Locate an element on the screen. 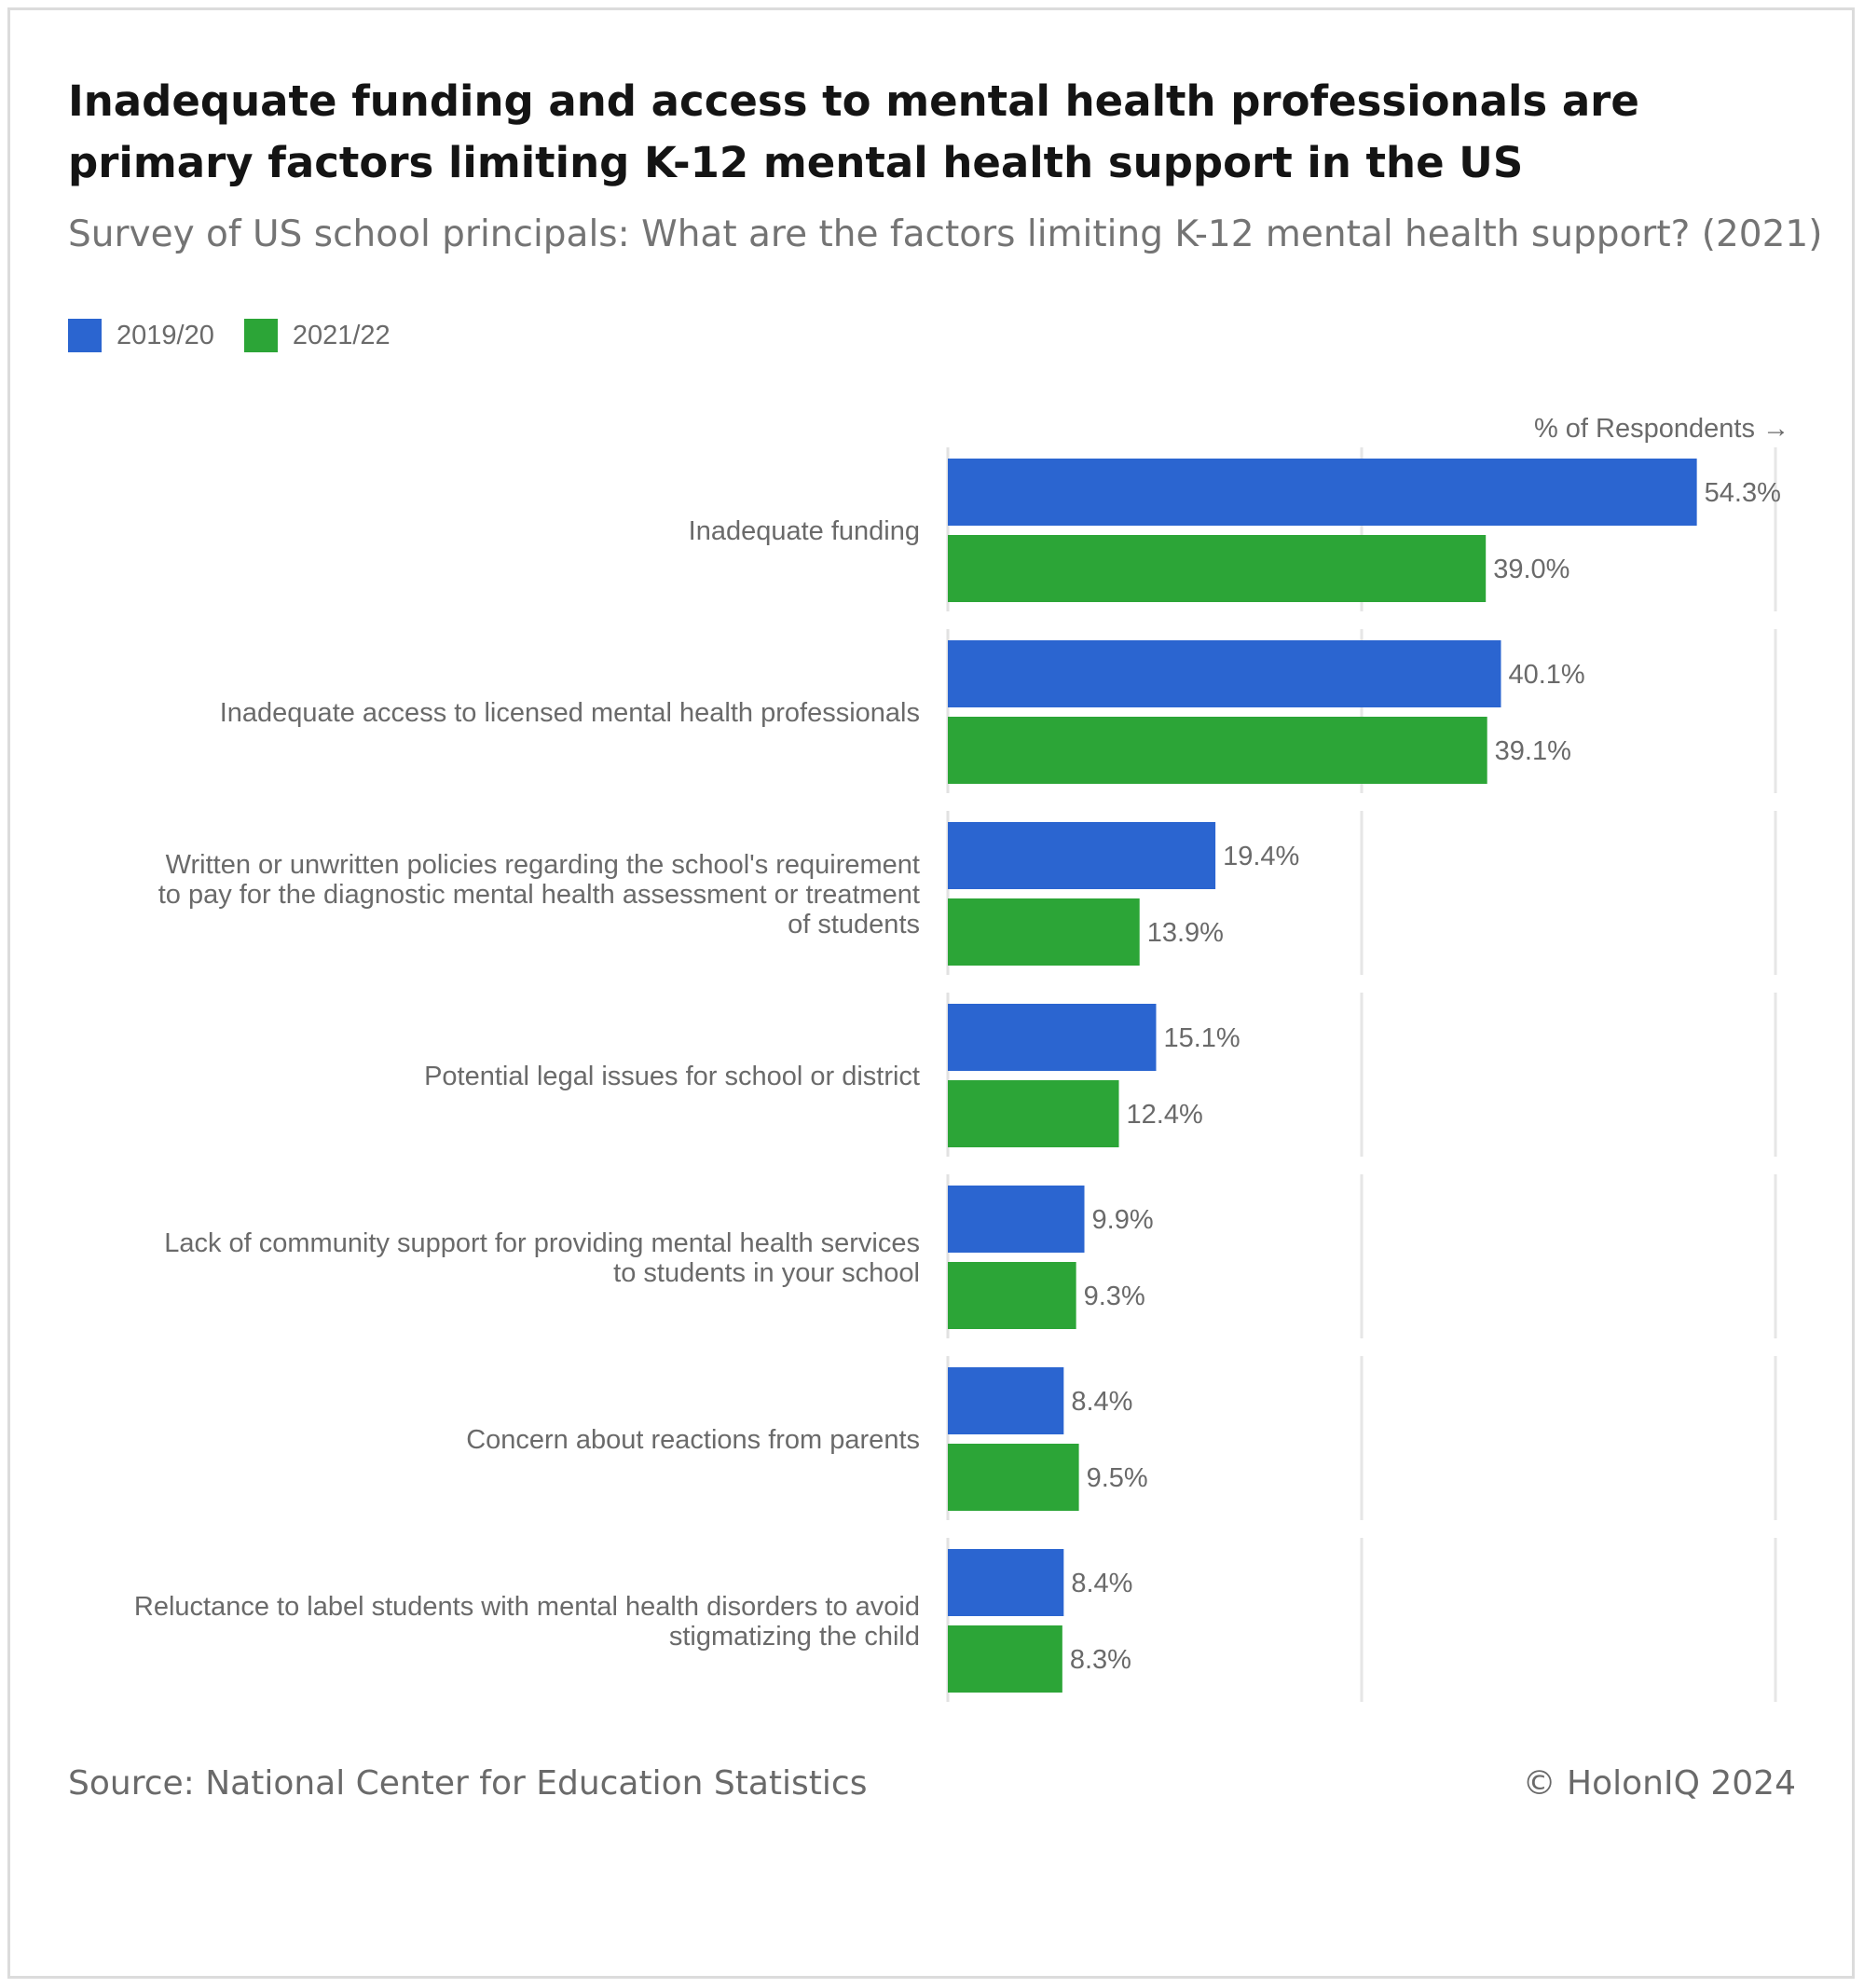 This screenshot has width=1864, height=1988. category-label: Inadequate funding is located at coordinates (804, 531).